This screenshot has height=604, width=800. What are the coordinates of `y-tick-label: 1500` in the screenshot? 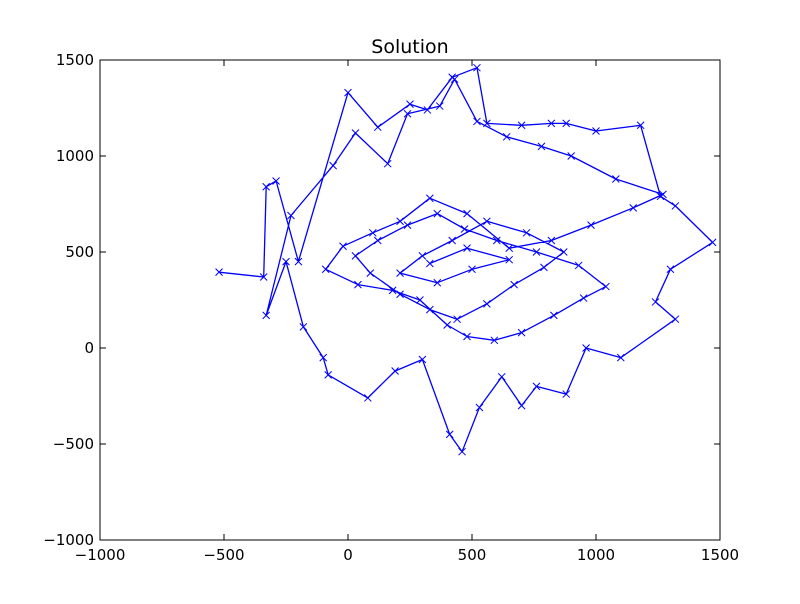 It's located at (75, 60).